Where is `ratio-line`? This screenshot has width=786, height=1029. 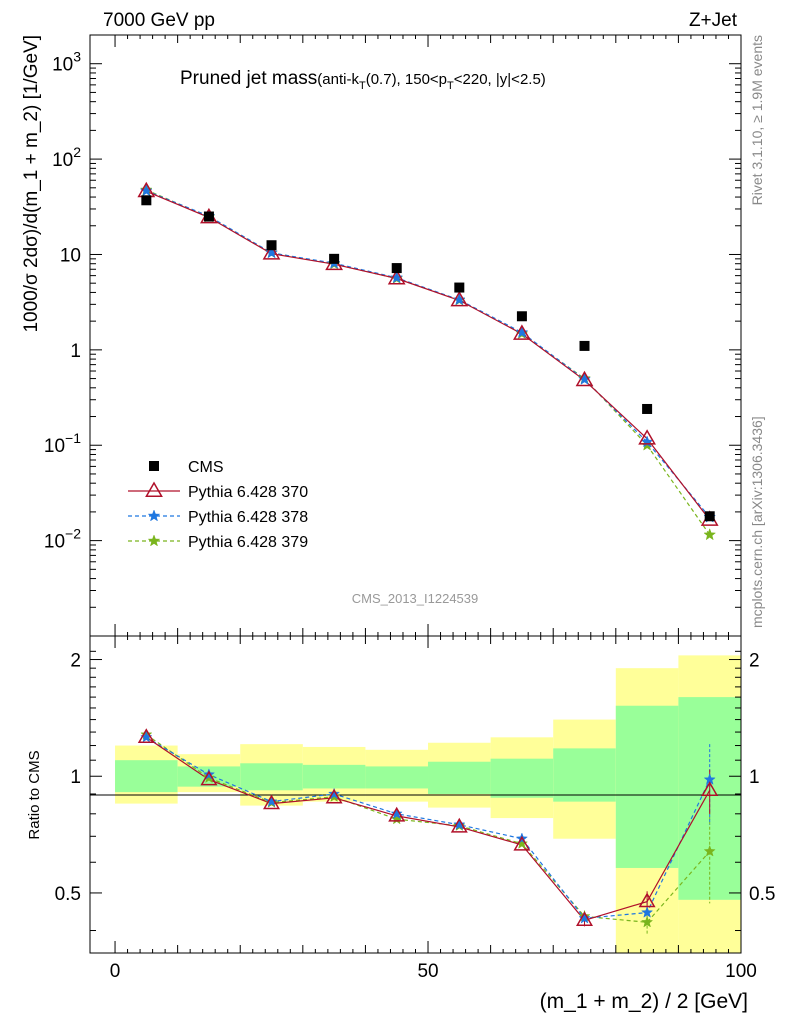 ratio-line is located at coordinates (428, 827).